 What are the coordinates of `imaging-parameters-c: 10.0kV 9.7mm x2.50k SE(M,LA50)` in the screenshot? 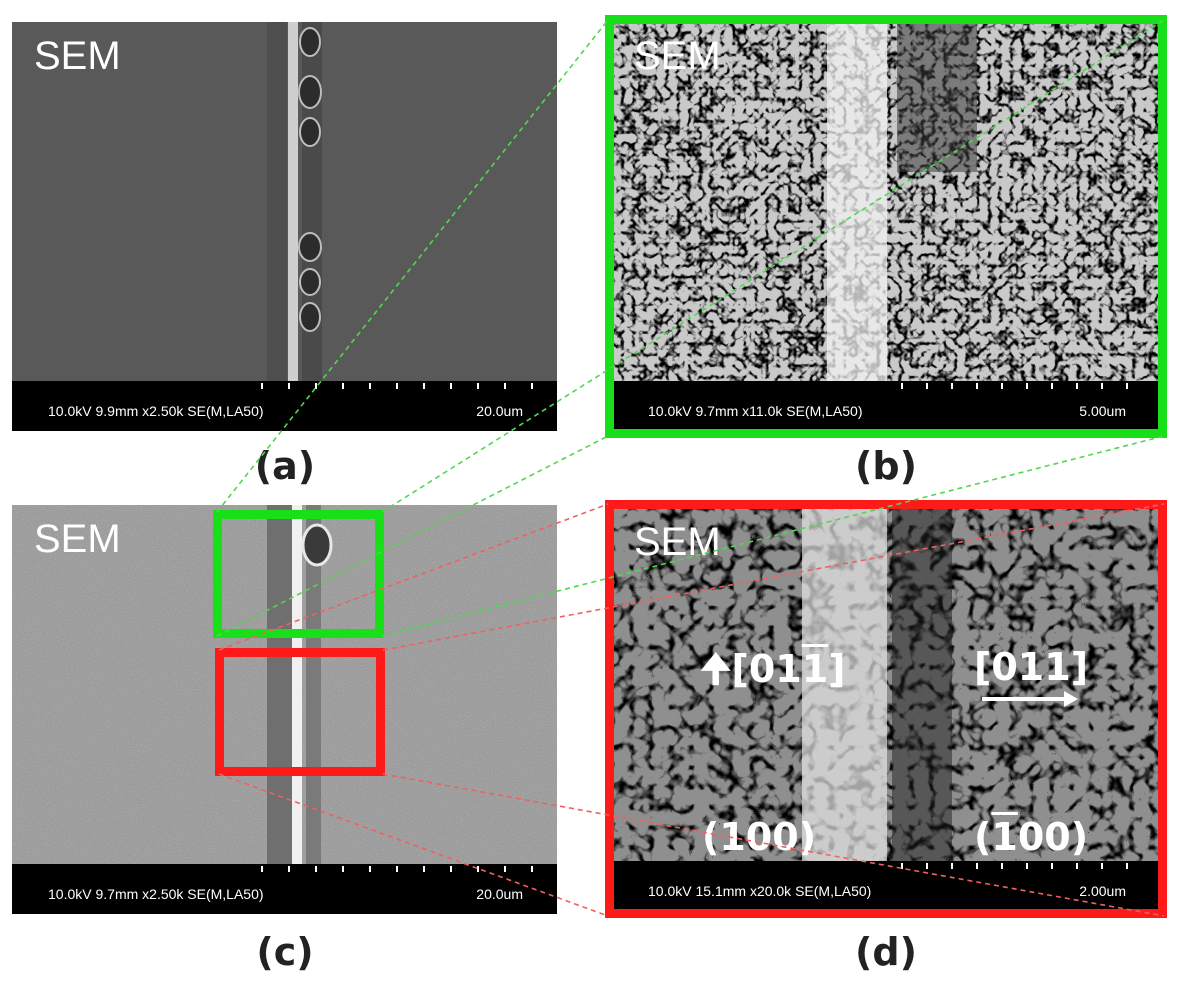 It's located at (156, 894).